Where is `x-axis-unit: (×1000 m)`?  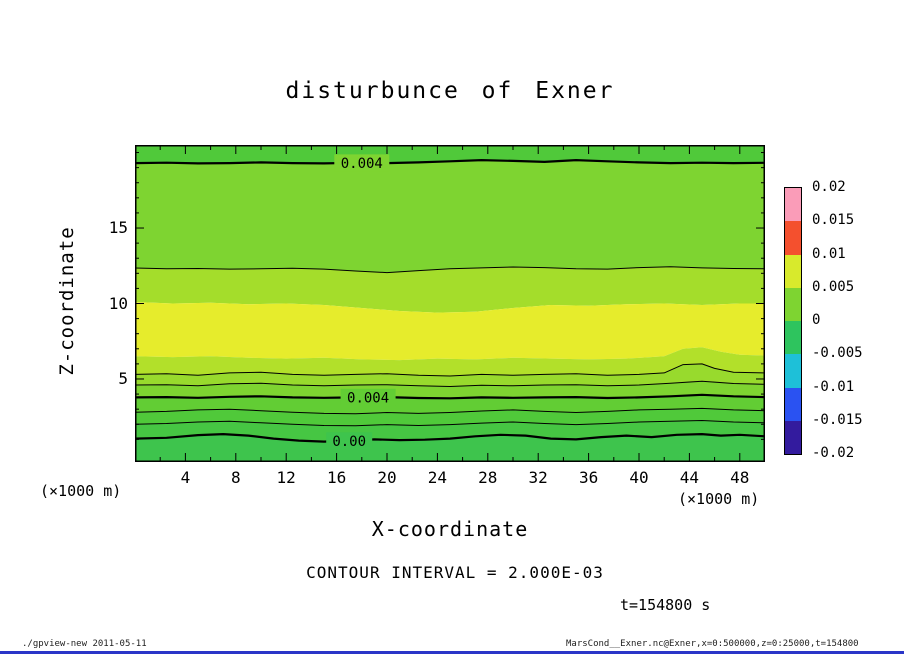 x-axis-unit: (×1000 m) is located at coordinates (719, 499).